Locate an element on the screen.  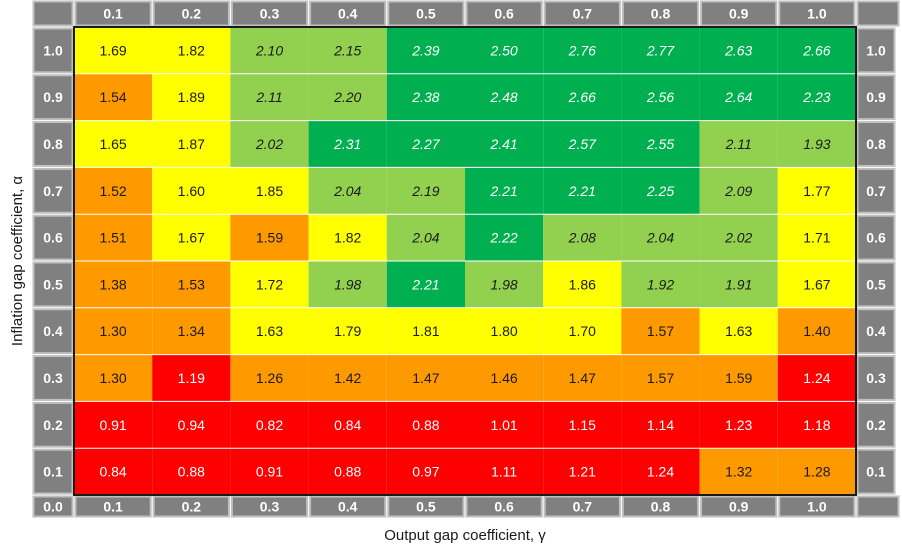
y-tick-left-9-box is located at coordinates (53, 471).